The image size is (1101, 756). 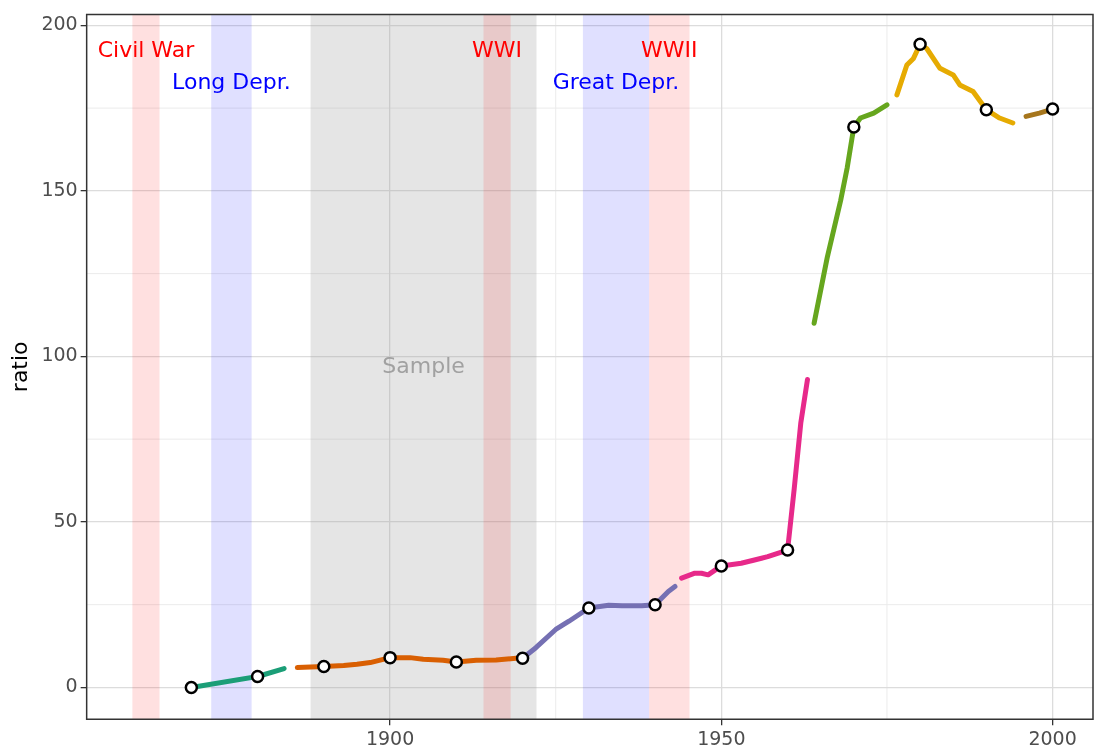 What do you see at coordinates (71, 685) in the screenshot?
I see `y-tick-label: 0` at bounding box center [71, 685].